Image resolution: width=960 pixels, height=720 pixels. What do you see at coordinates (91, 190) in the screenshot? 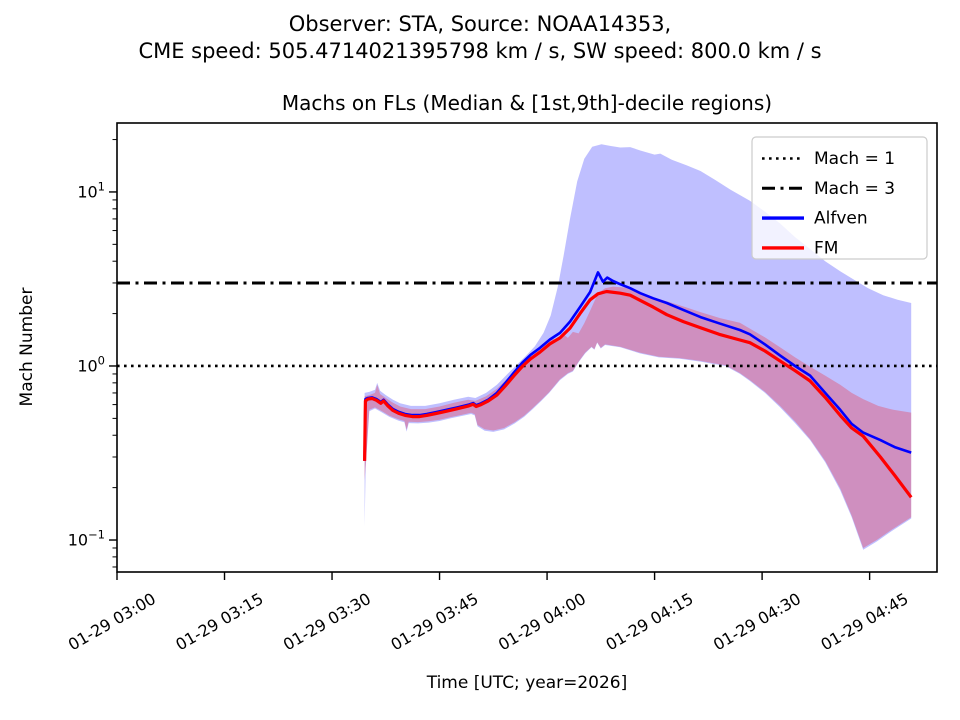
I see `y-tick-label: 10¹` at bounding box center [91, 190].